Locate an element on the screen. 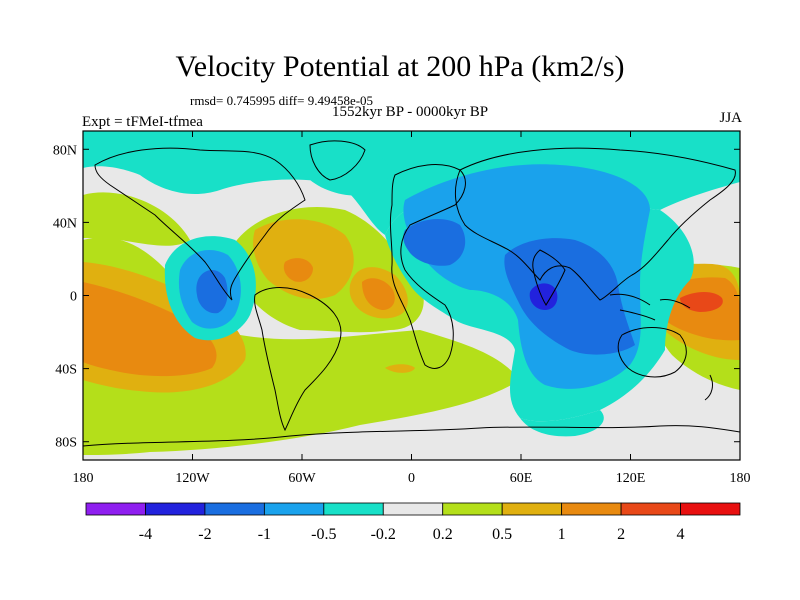 The image size is (800, 600). positive-center-central-pacific-inner is located at coordinates (150, 329).